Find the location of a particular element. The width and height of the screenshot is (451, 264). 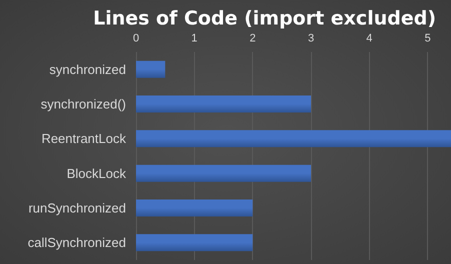

x-tick-label: 2 is located at coordinates (253, 38).